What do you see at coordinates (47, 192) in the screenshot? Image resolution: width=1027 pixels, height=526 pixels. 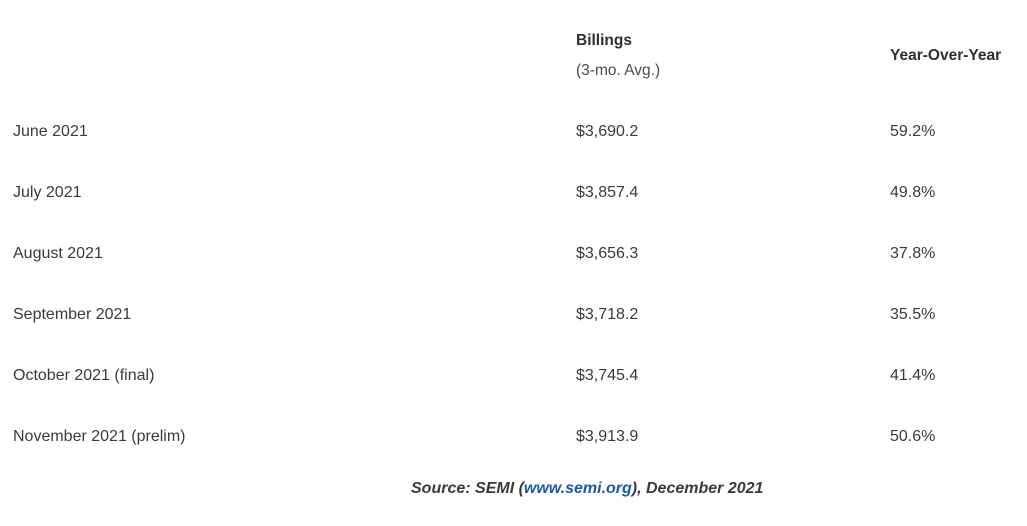 I see `row-period: July 2021` at bounding box center [47, 192].